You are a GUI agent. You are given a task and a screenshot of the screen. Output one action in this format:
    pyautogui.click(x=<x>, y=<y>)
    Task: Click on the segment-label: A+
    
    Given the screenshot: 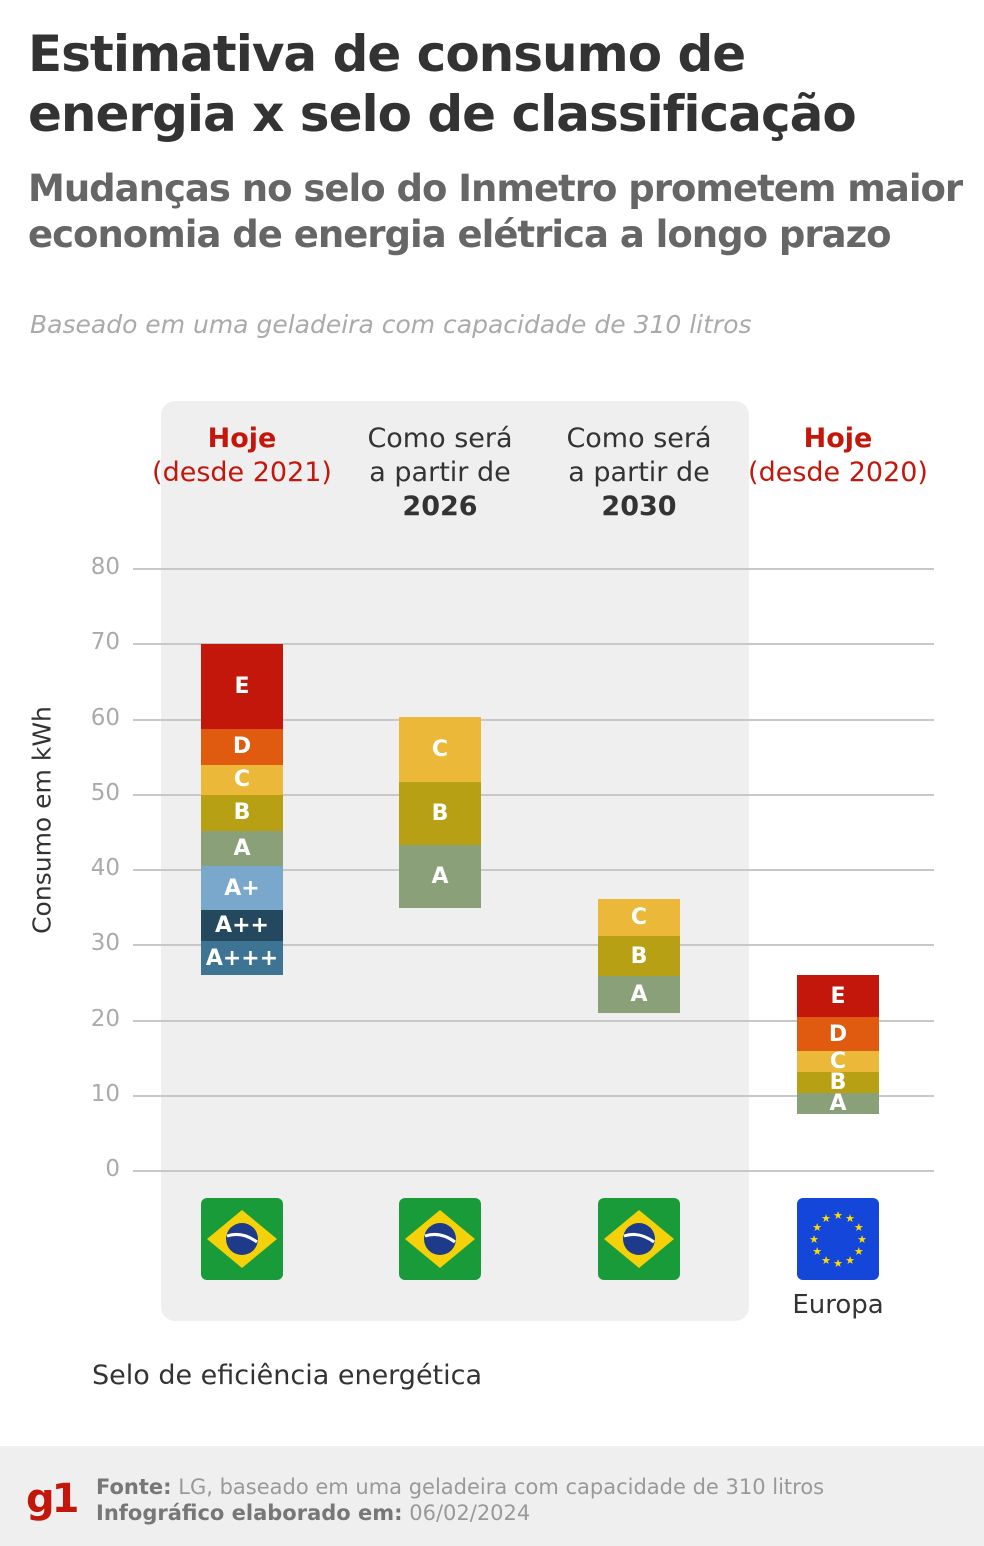 What is the action you would take?
    pyautogui.click(x=242, y=888)
    